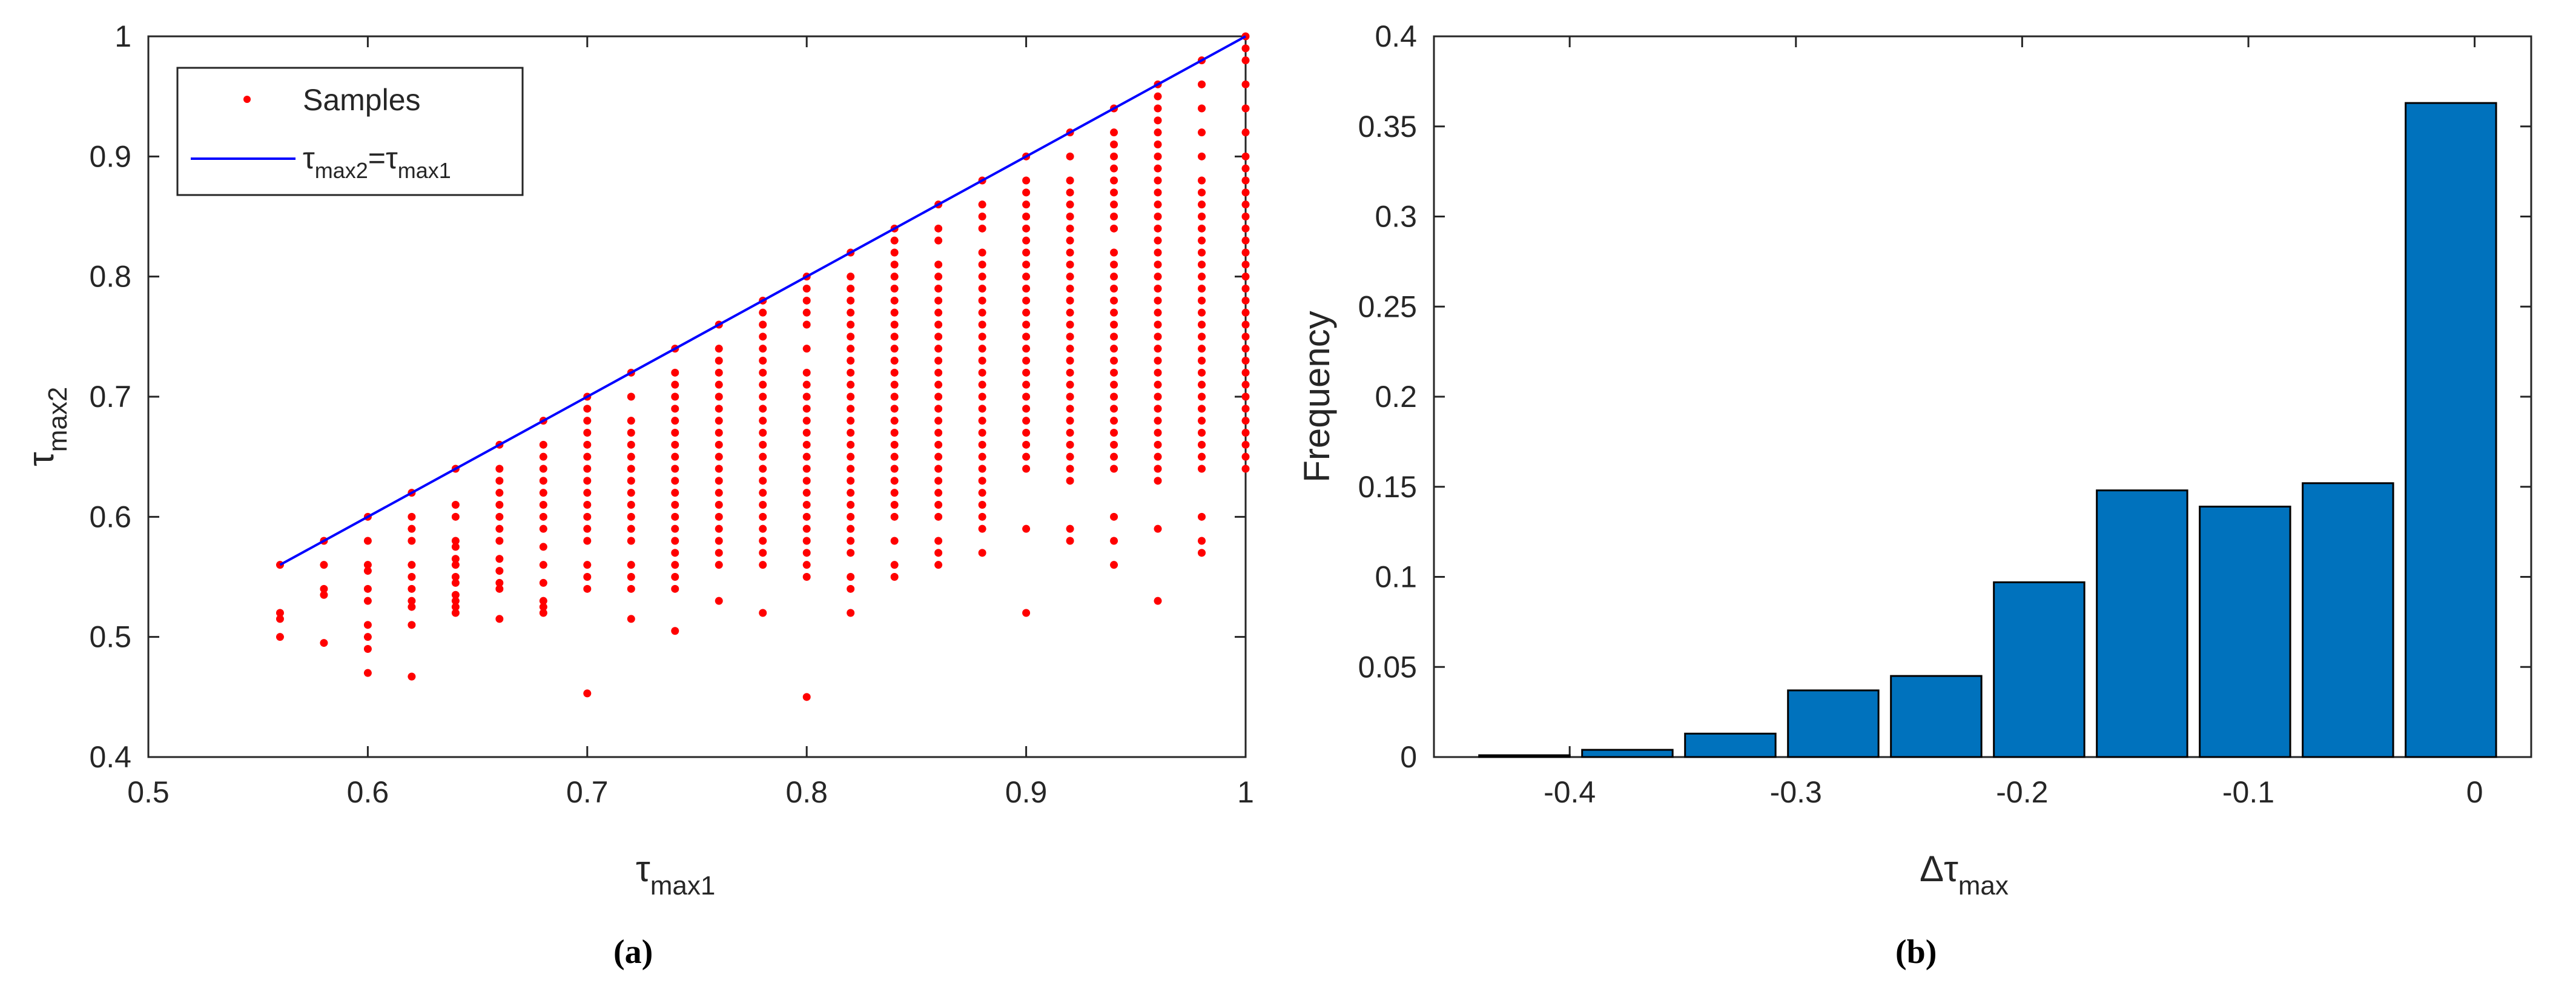 This screenshot has height=989, width=2576. Describe the element at coordinates (1796, 792) in the screenshot. I see `x-tick-label: -0.3` at that location.